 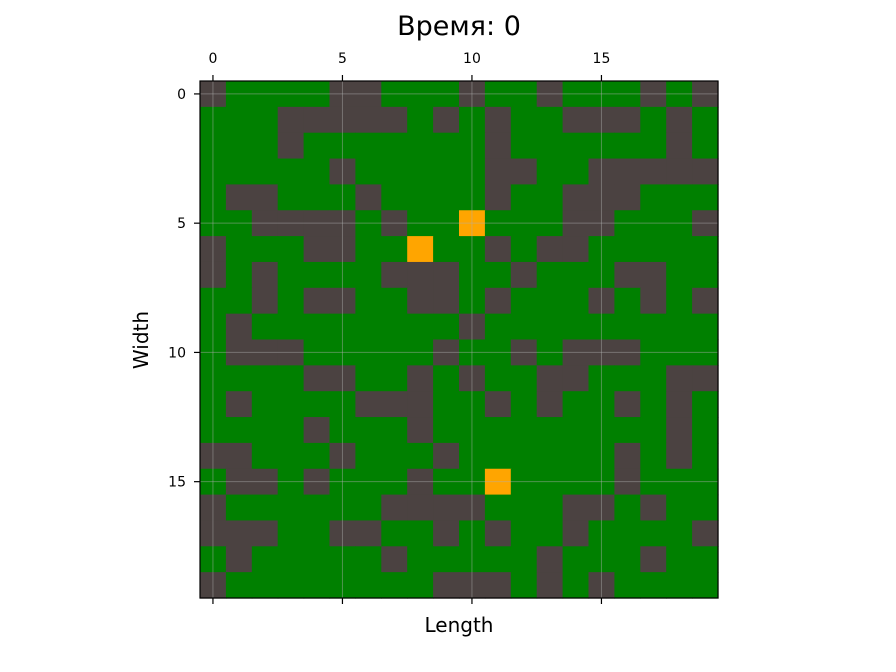 I want to click on y-tick-label: 5, so click(x=181, y=224).